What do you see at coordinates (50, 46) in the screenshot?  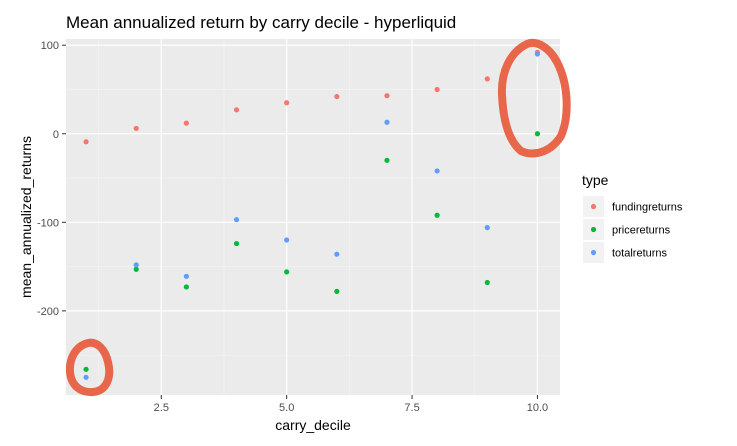 I see `y-tick-label: 100` at bounding box center [50, 46].